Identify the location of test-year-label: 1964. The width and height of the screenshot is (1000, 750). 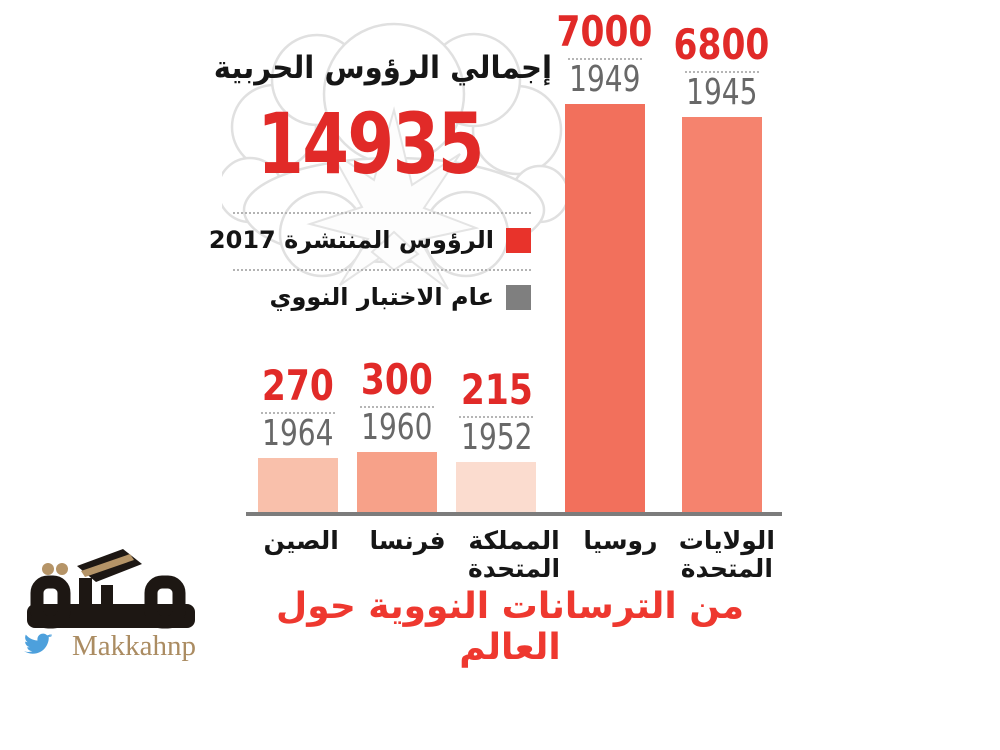
(297, 433).